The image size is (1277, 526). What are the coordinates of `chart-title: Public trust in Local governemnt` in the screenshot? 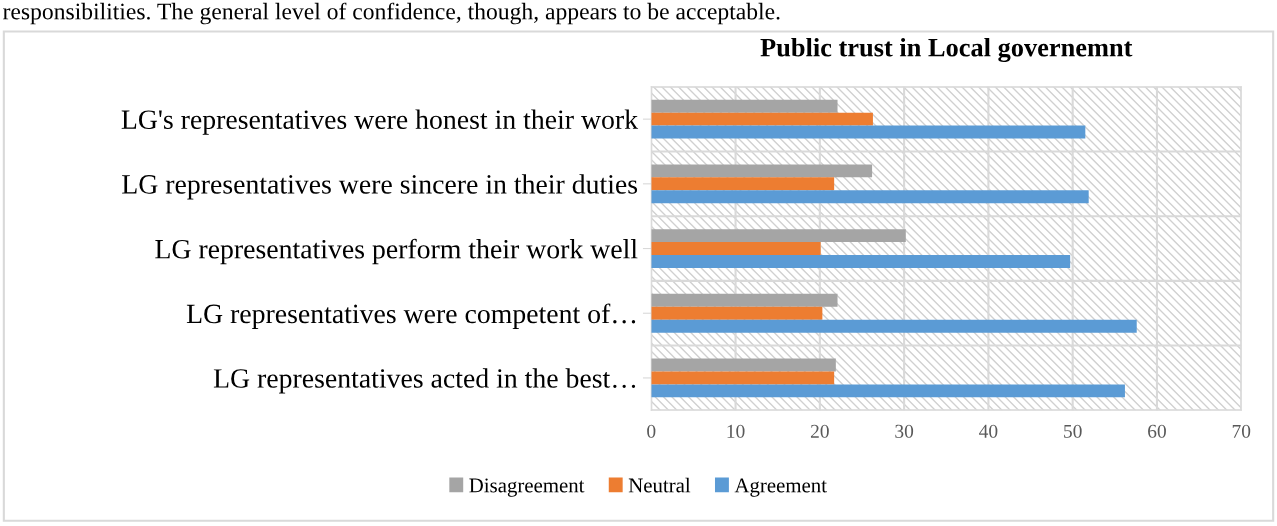 It's located at (946, 50).